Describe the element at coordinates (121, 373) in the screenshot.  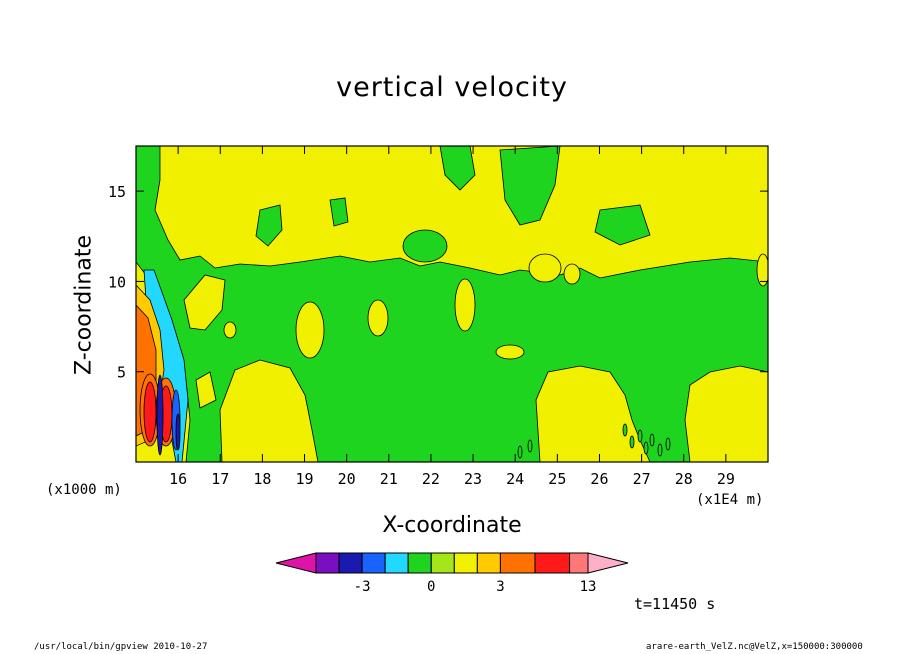
I see `y-tick-label: 5` at that location.